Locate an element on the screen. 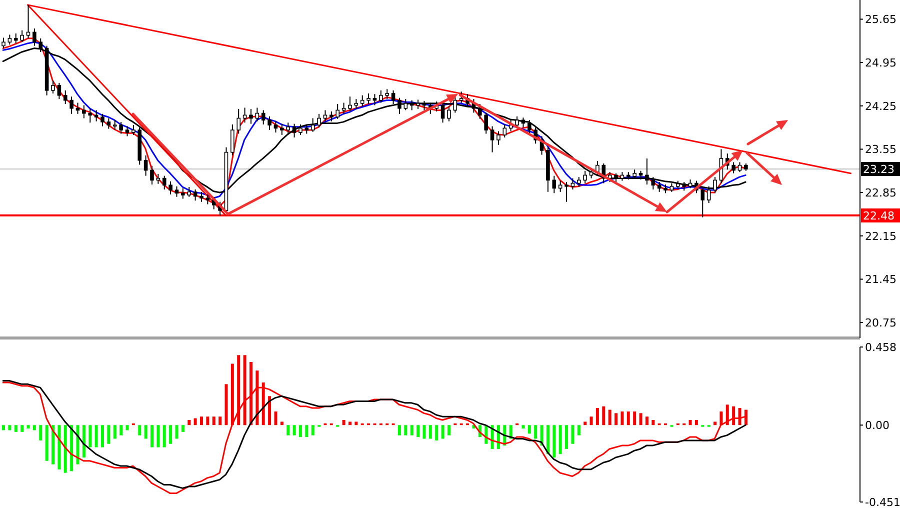  y-tick-label: 20.75 is located at coordinates (880, 323).